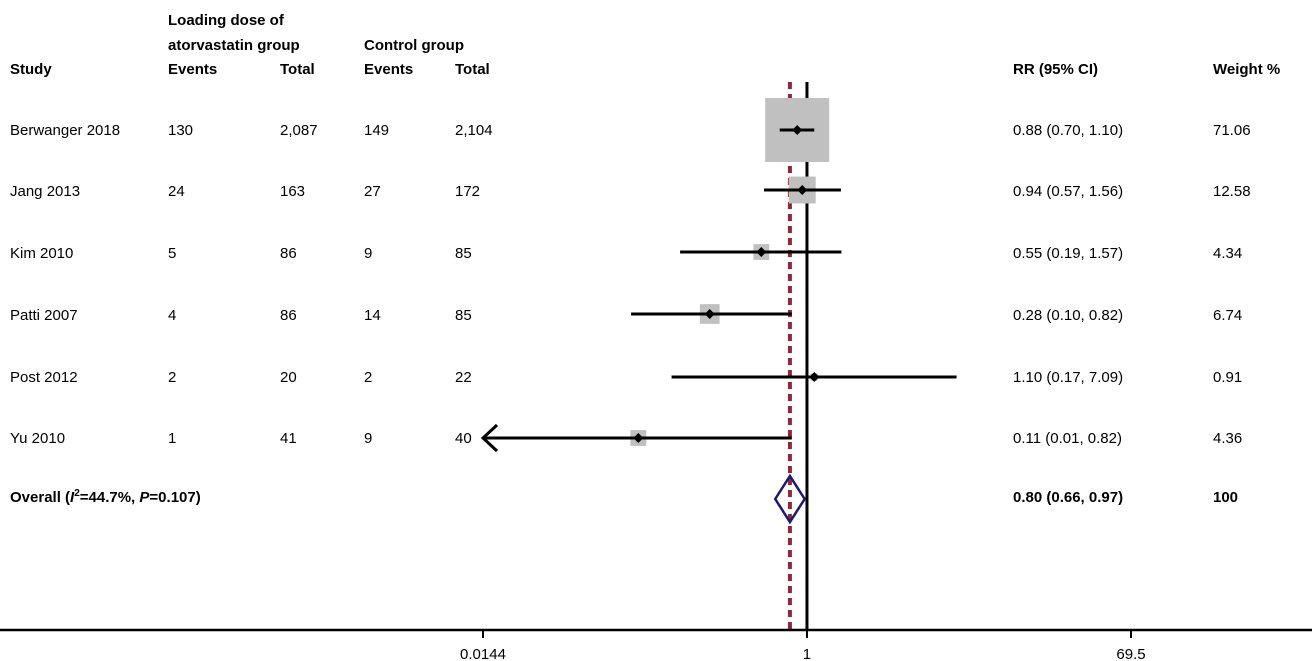 The height and width of the screenshot is (661, 1312). What do you see at coordinates (1232, 130) in the screenshot?
I see `weight-text: 71.06` at bounding box center [1232, 130].